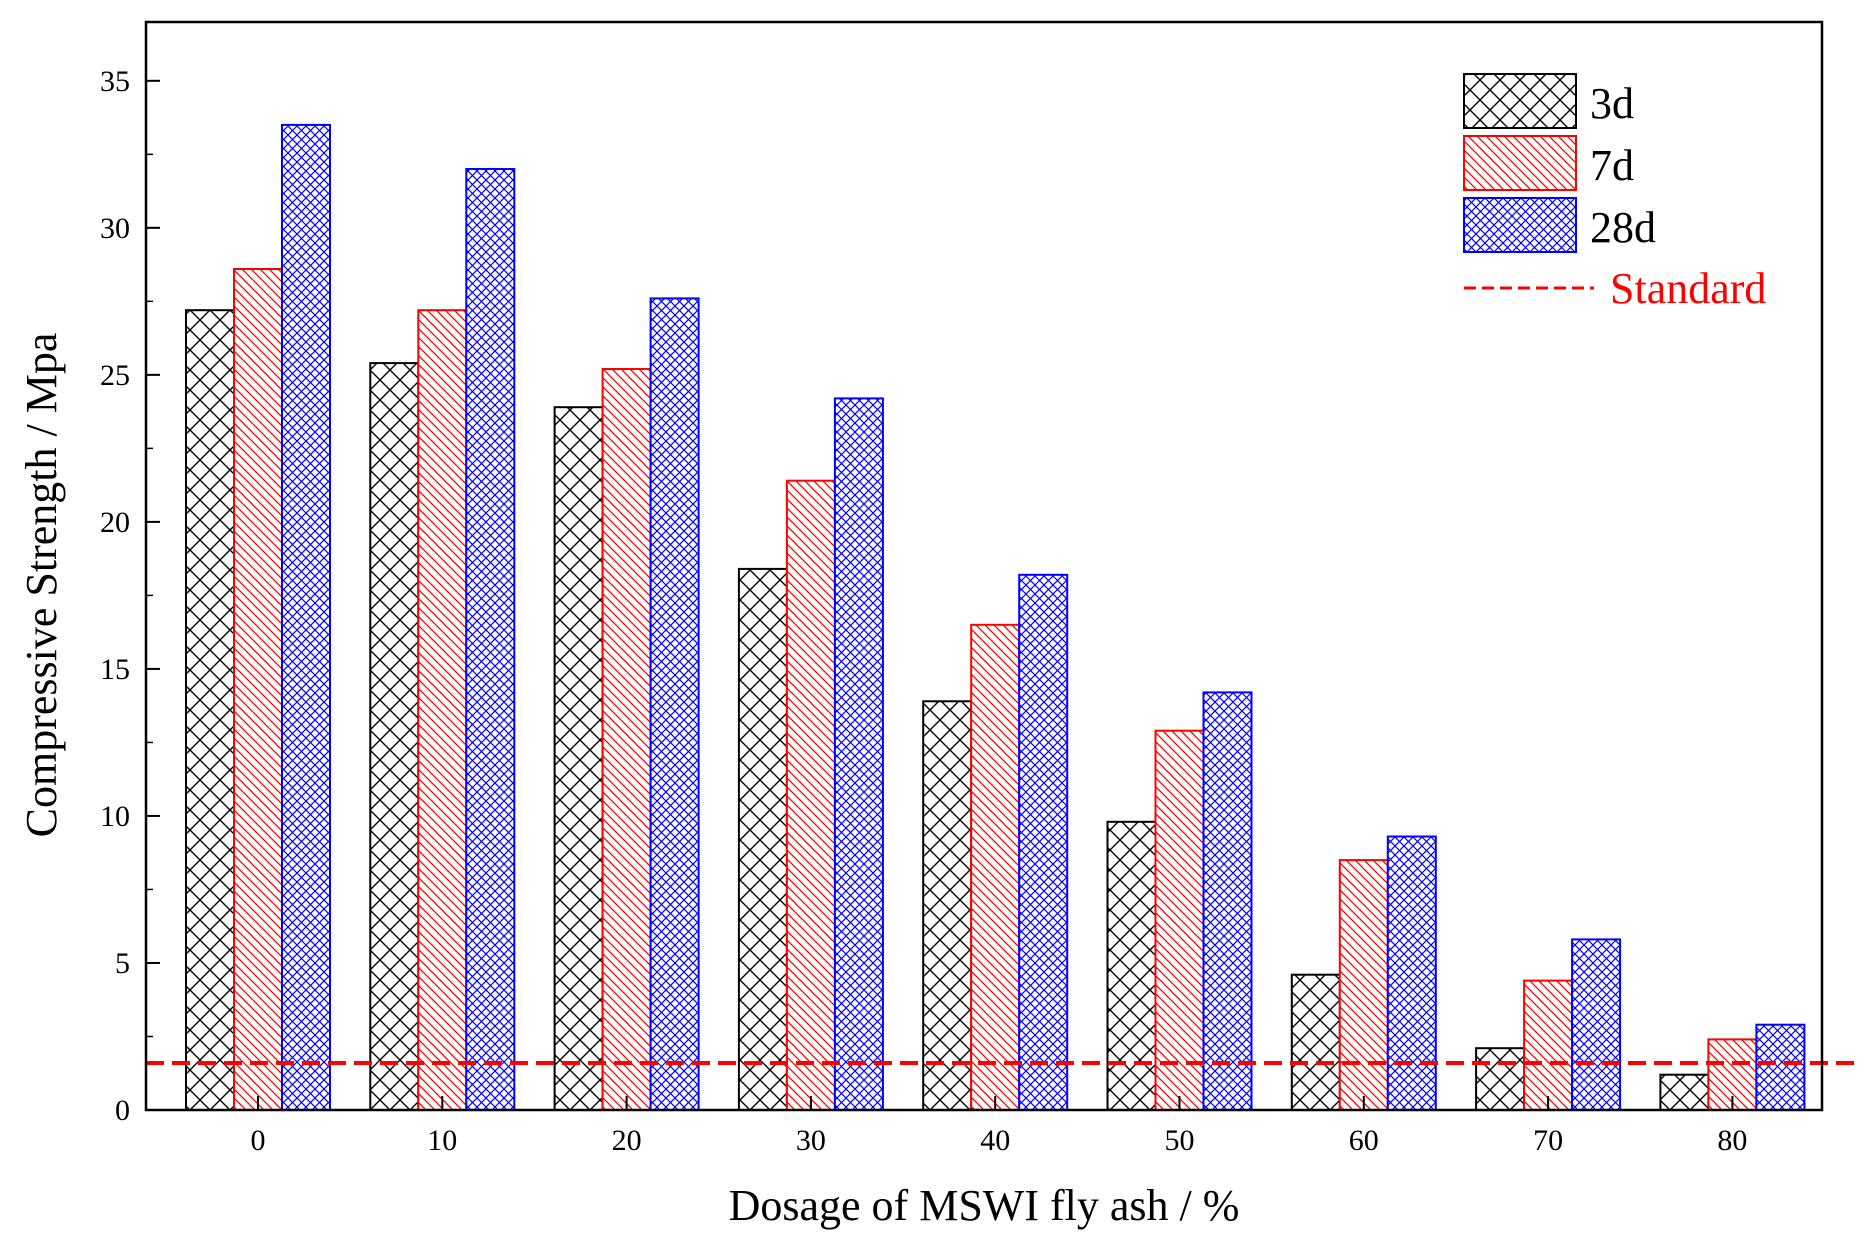 This screenshot has height=1255, width=1868. What do you see at coordinates (122, 963) in the screenshot?
I see `y-tick-label: 5` at bounding box center [122, 963].